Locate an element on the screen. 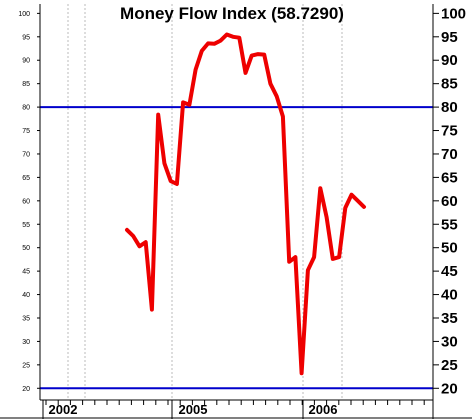 This screenshot has height=419, width=472. y-right-label-60: 60 is located at coordinates (449, 201).